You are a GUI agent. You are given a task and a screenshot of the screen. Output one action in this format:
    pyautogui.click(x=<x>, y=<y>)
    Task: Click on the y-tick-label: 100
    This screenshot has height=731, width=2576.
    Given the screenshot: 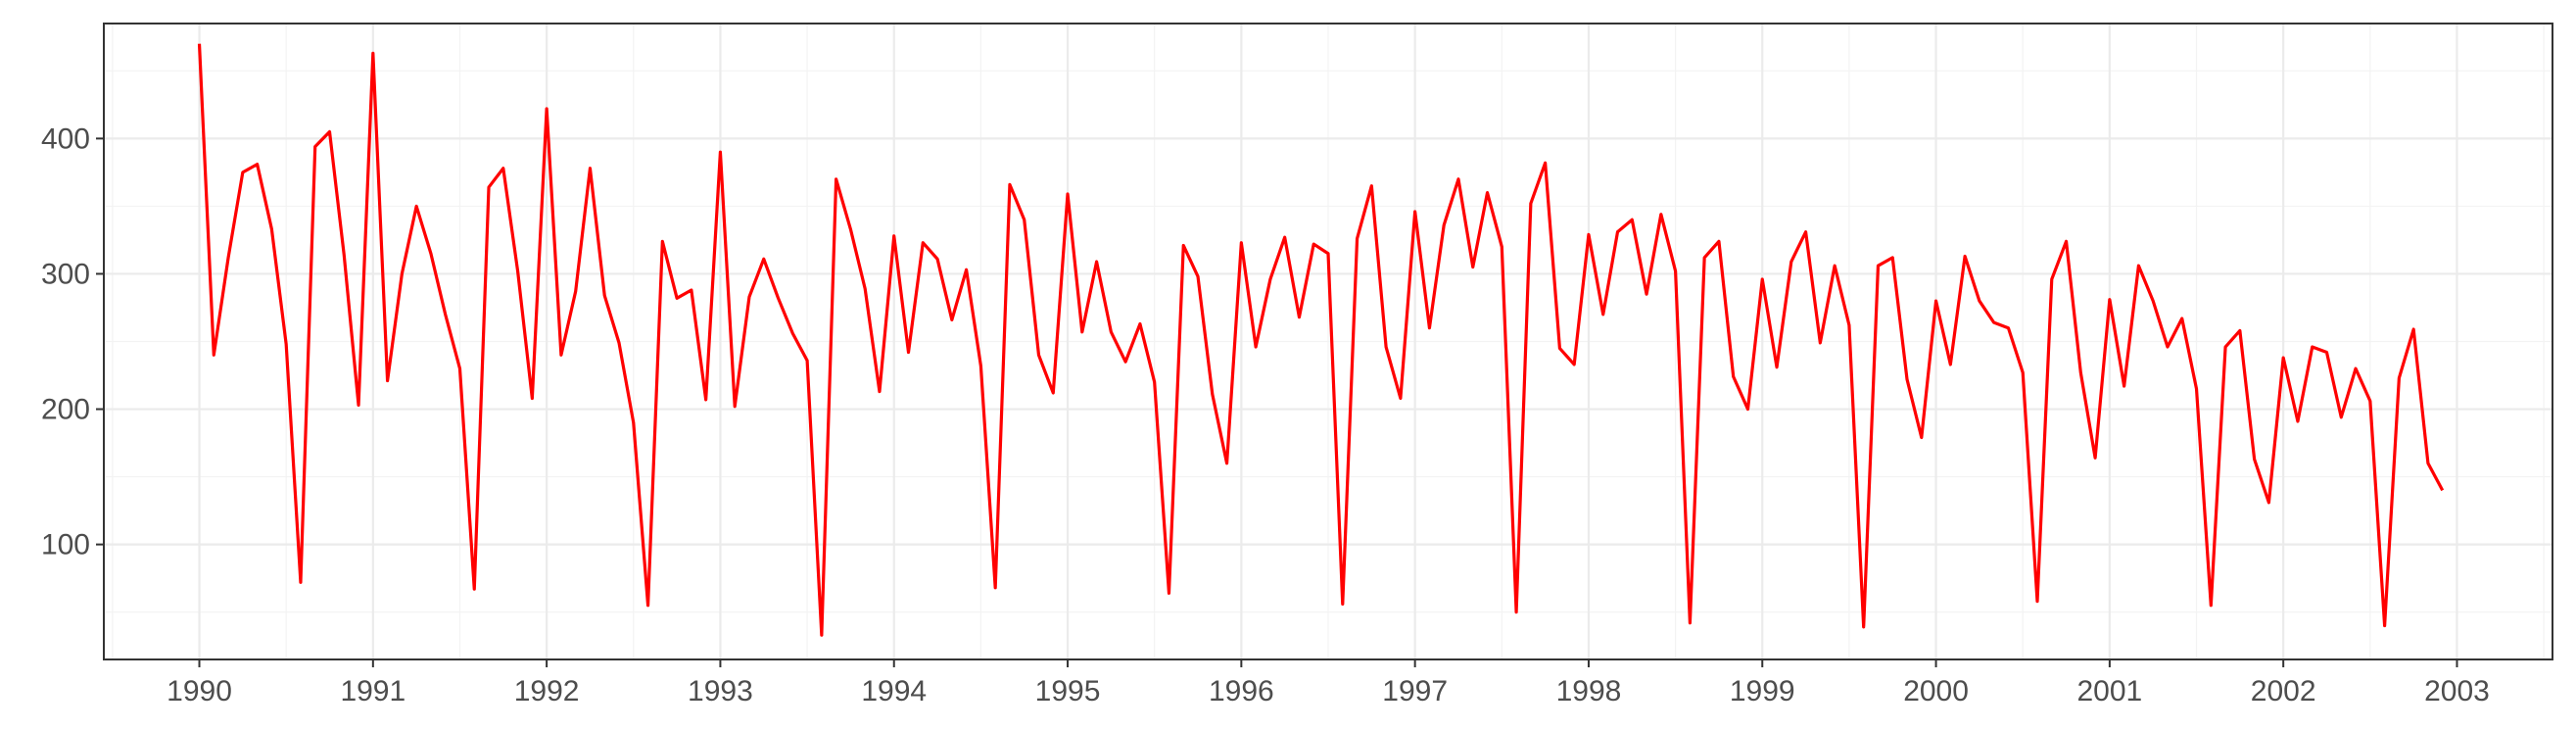 What is the action you would take?
    pyautogui.click(x=66, y=545)
    